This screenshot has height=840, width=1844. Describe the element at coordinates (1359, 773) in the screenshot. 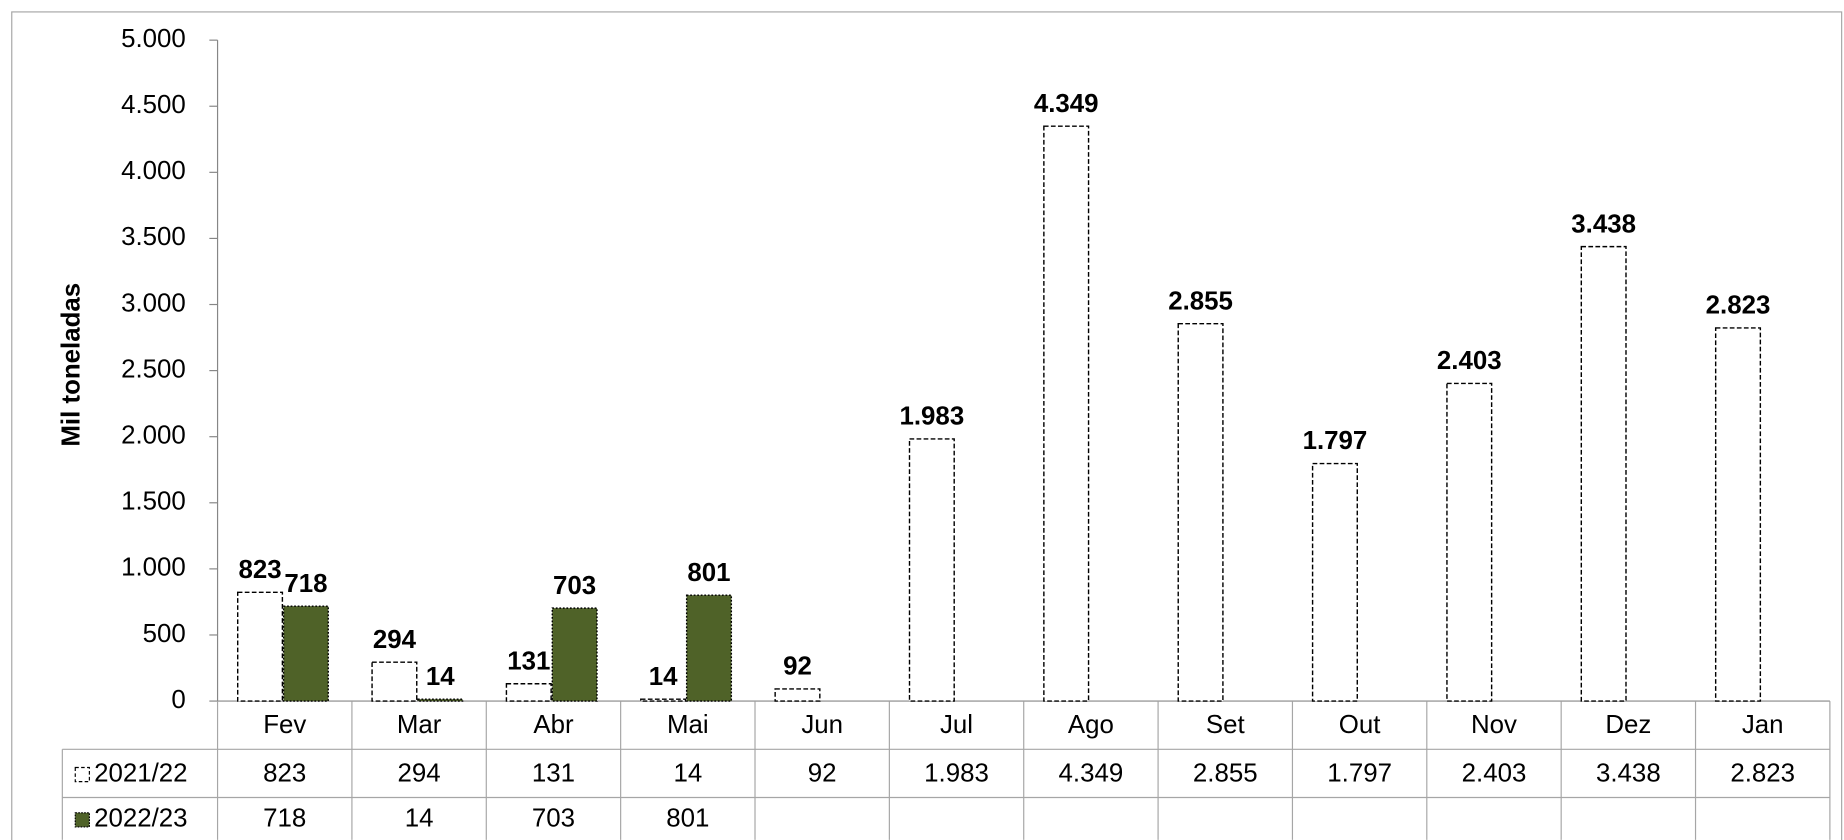

I see `table-cell: 1.797` at that location.